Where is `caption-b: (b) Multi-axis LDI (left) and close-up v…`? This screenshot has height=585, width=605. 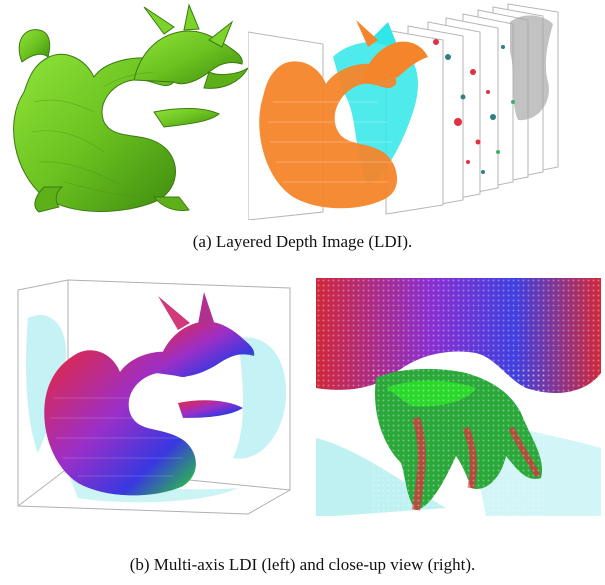
caption-b: (b) Multi-axis LDI (left) and close-up v… is located at coordinates (302, 564).